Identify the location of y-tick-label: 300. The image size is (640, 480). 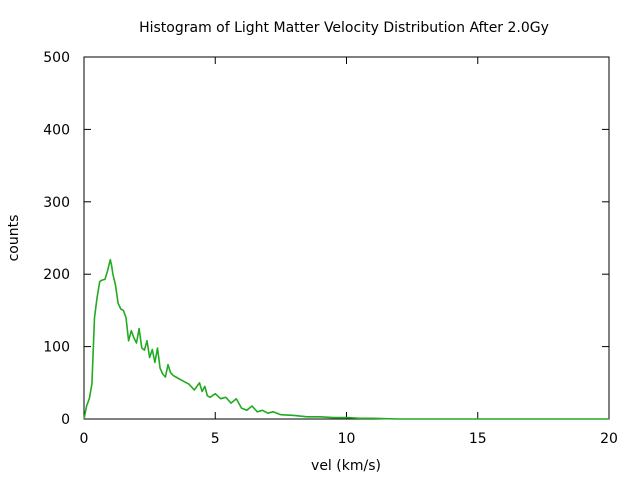
(56, 203).